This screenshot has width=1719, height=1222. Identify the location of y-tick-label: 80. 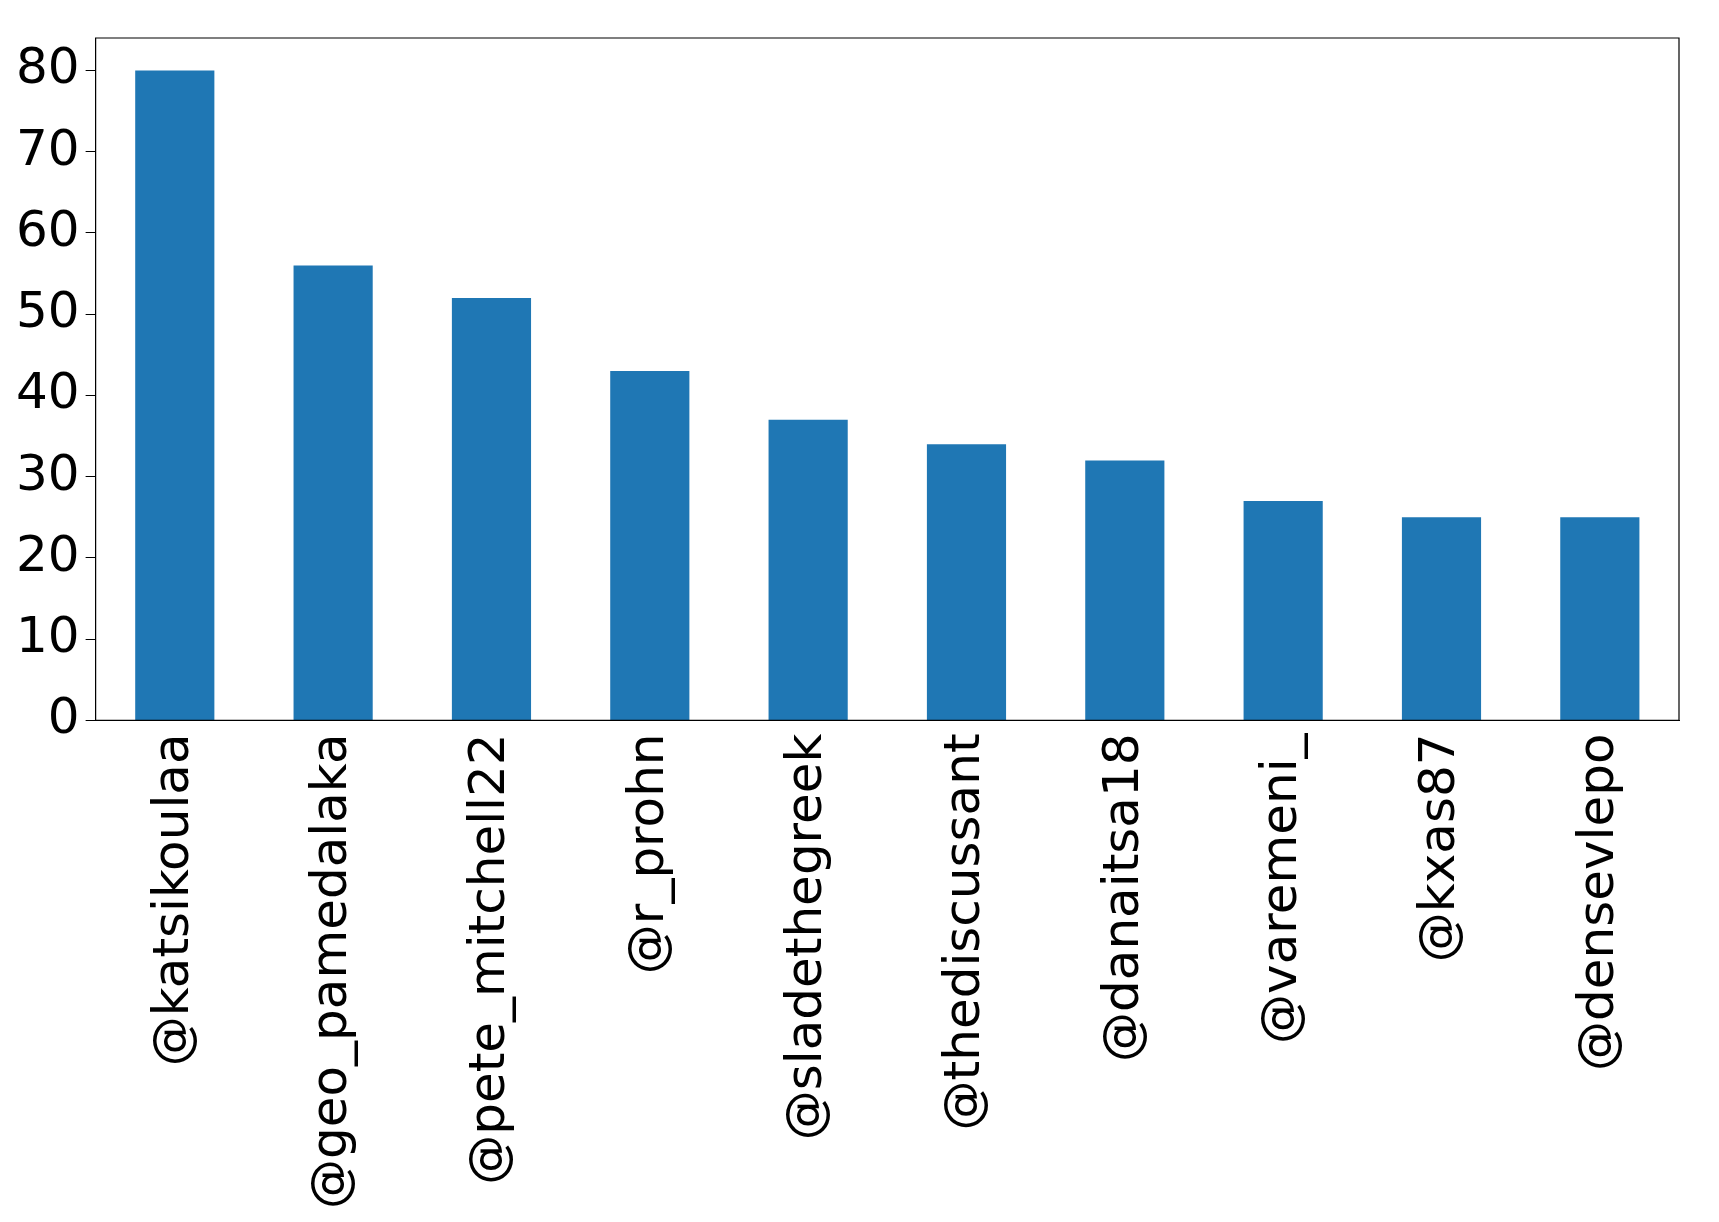
(48, 66).